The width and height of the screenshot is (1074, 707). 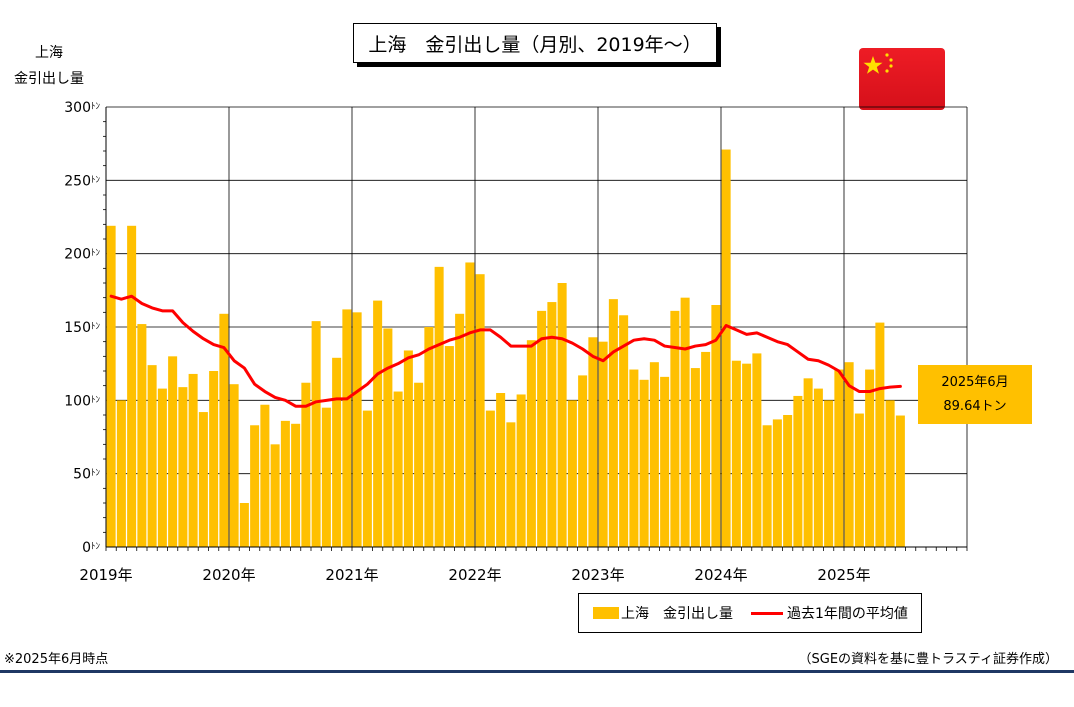 What do you see at coordinates (677, 614) in the screenshot?
I see `legend-bar-label: 上海 金引出し量` at bounding box center [677, 614].